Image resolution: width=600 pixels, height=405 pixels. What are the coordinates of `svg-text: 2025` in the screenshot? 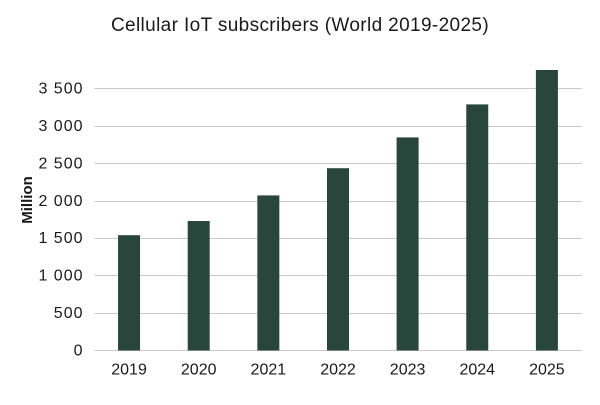 It's located at (547, 370).